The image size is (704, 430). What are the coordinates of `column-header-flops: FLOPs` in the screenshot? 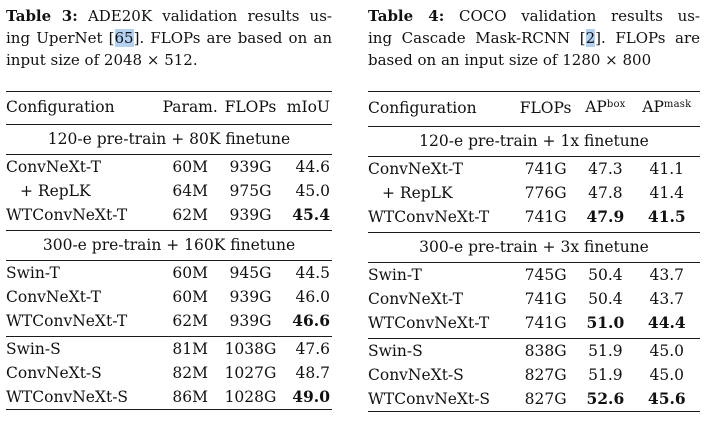 It's located at (545, 108).